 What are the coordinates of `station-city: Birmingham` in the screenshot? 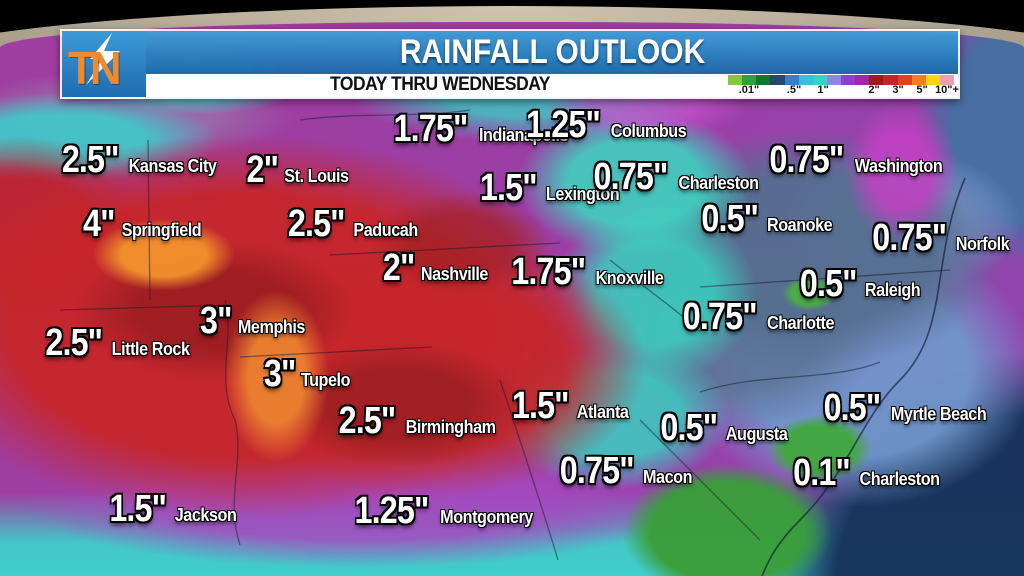 It's located at (450, 427).